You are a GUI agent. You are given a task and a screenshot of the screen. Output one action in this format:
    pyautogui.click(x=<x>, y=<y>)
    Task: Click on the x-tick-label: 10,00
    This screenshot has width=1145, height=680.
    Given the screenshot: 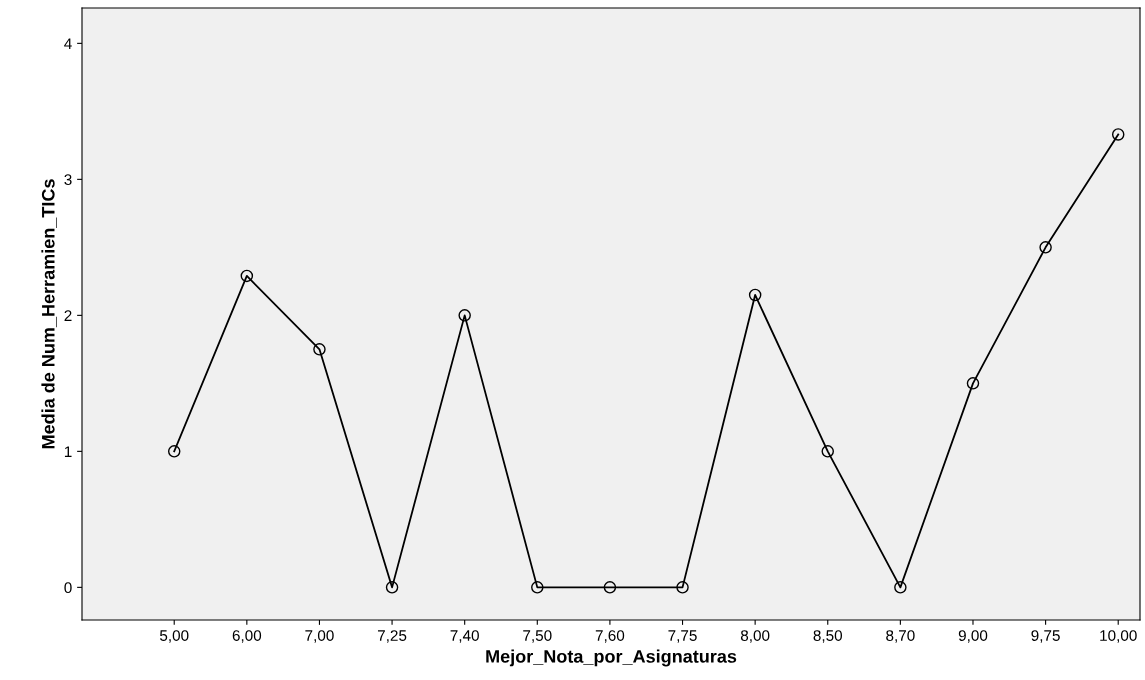 What is the action you would take?
    pyautogui.click(x=1118, y=636)
    